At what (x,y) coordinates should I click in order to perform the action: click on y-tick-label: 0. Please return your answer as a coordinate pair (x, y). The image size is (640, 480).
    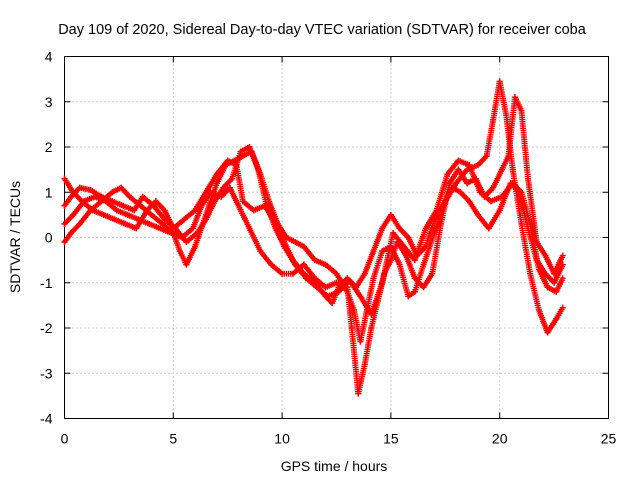
    Looking at the image, I should click on (49, 238).